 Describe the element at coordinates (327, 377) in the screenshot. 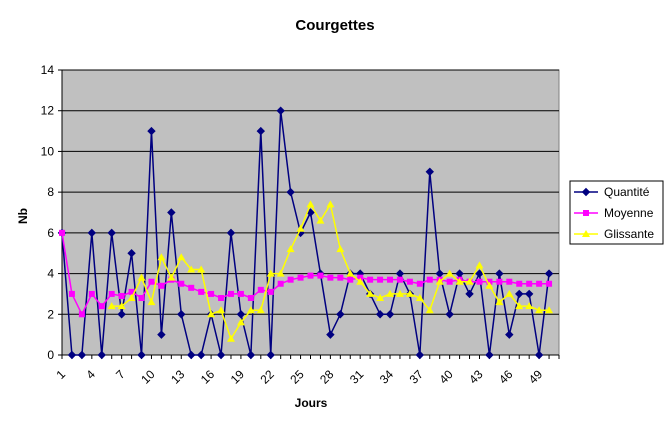

I see `x-tick-label: 28` at that location.